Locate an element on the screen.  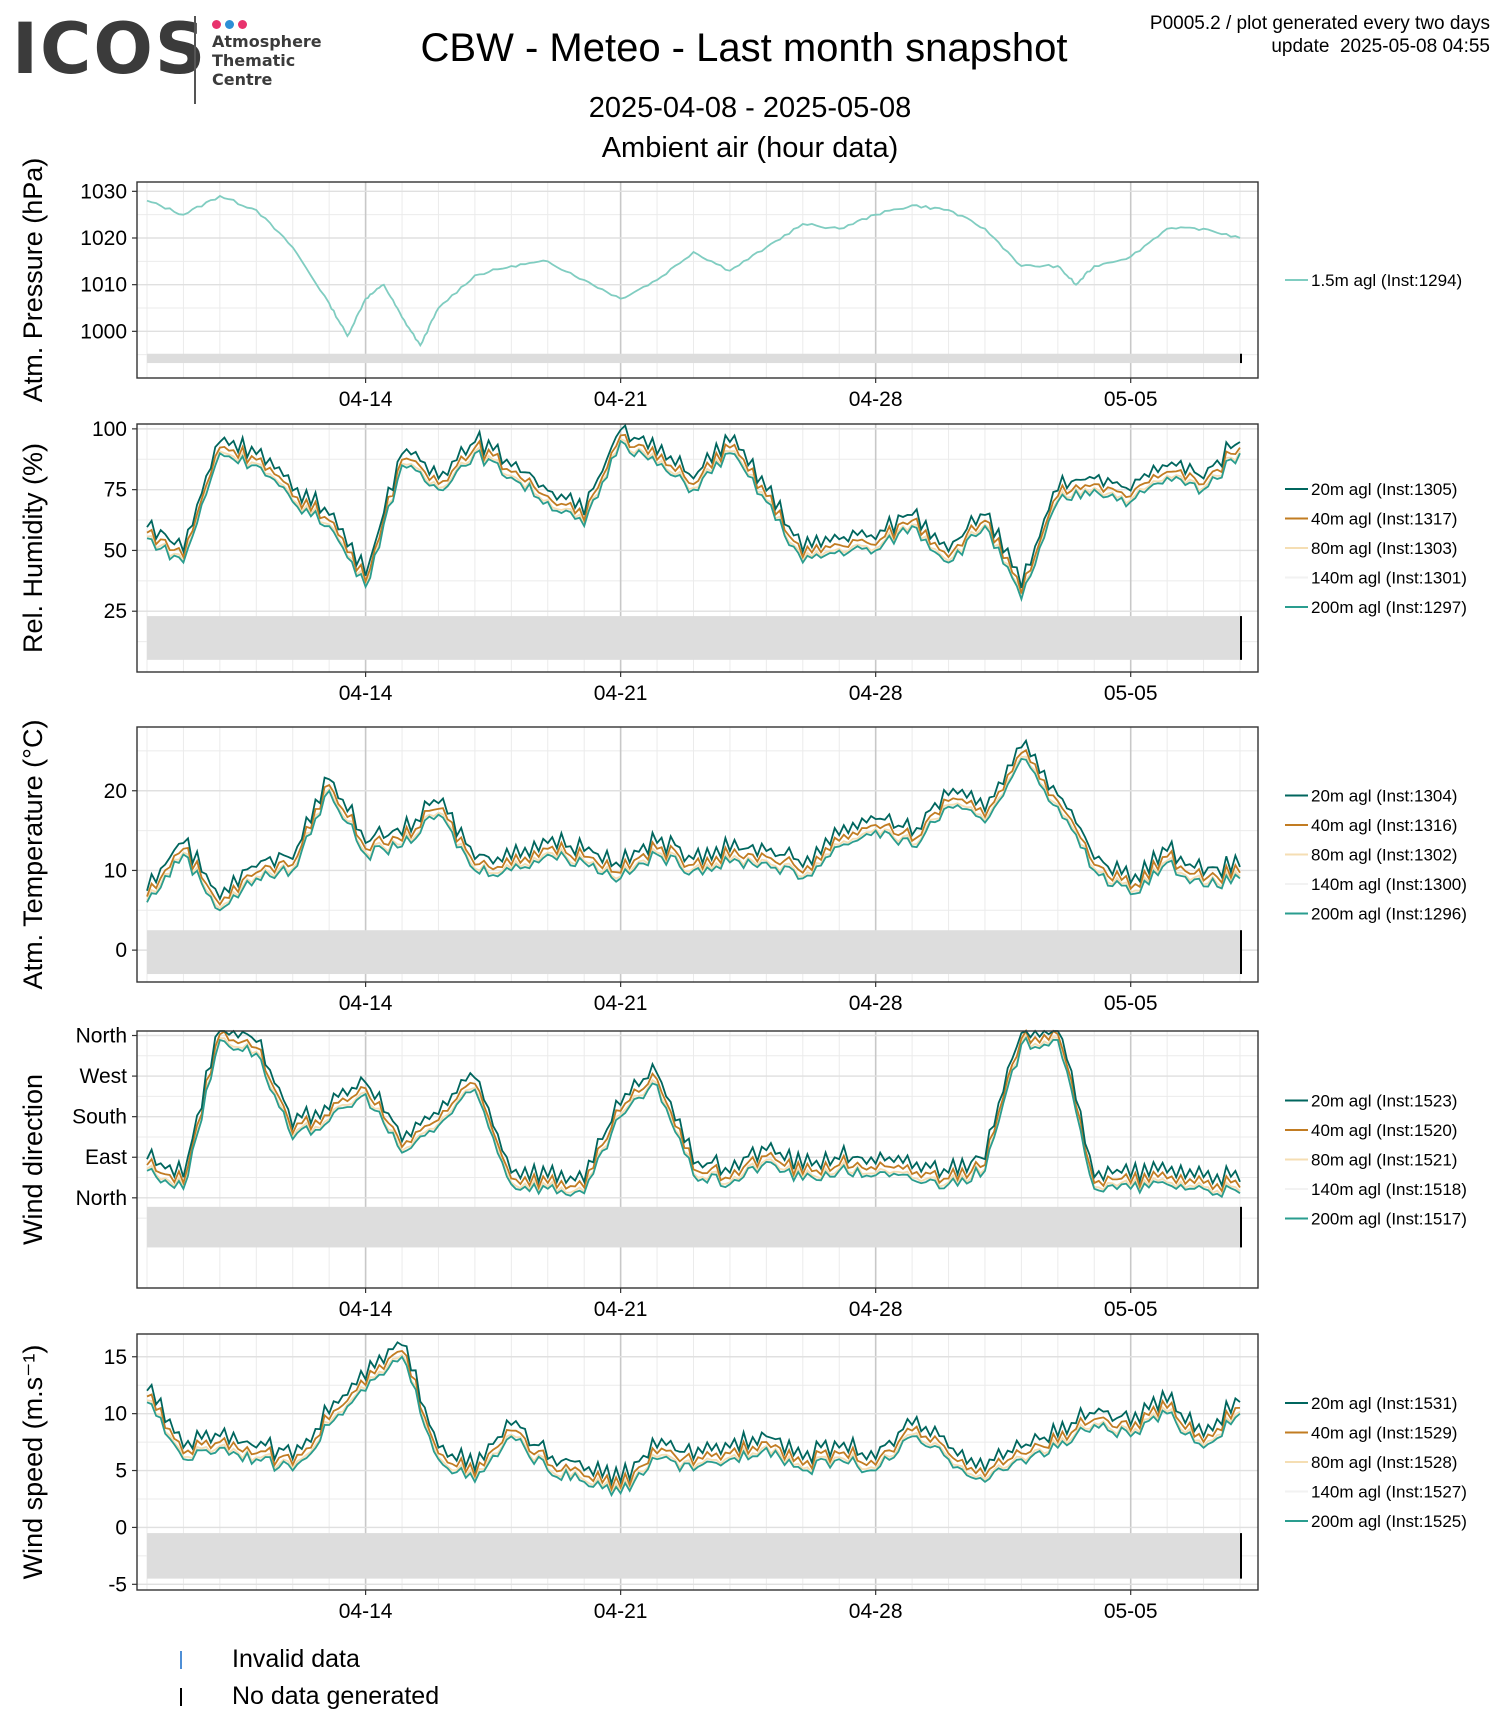
y-tick-label: 1020 is located at coordinates (103, 238).